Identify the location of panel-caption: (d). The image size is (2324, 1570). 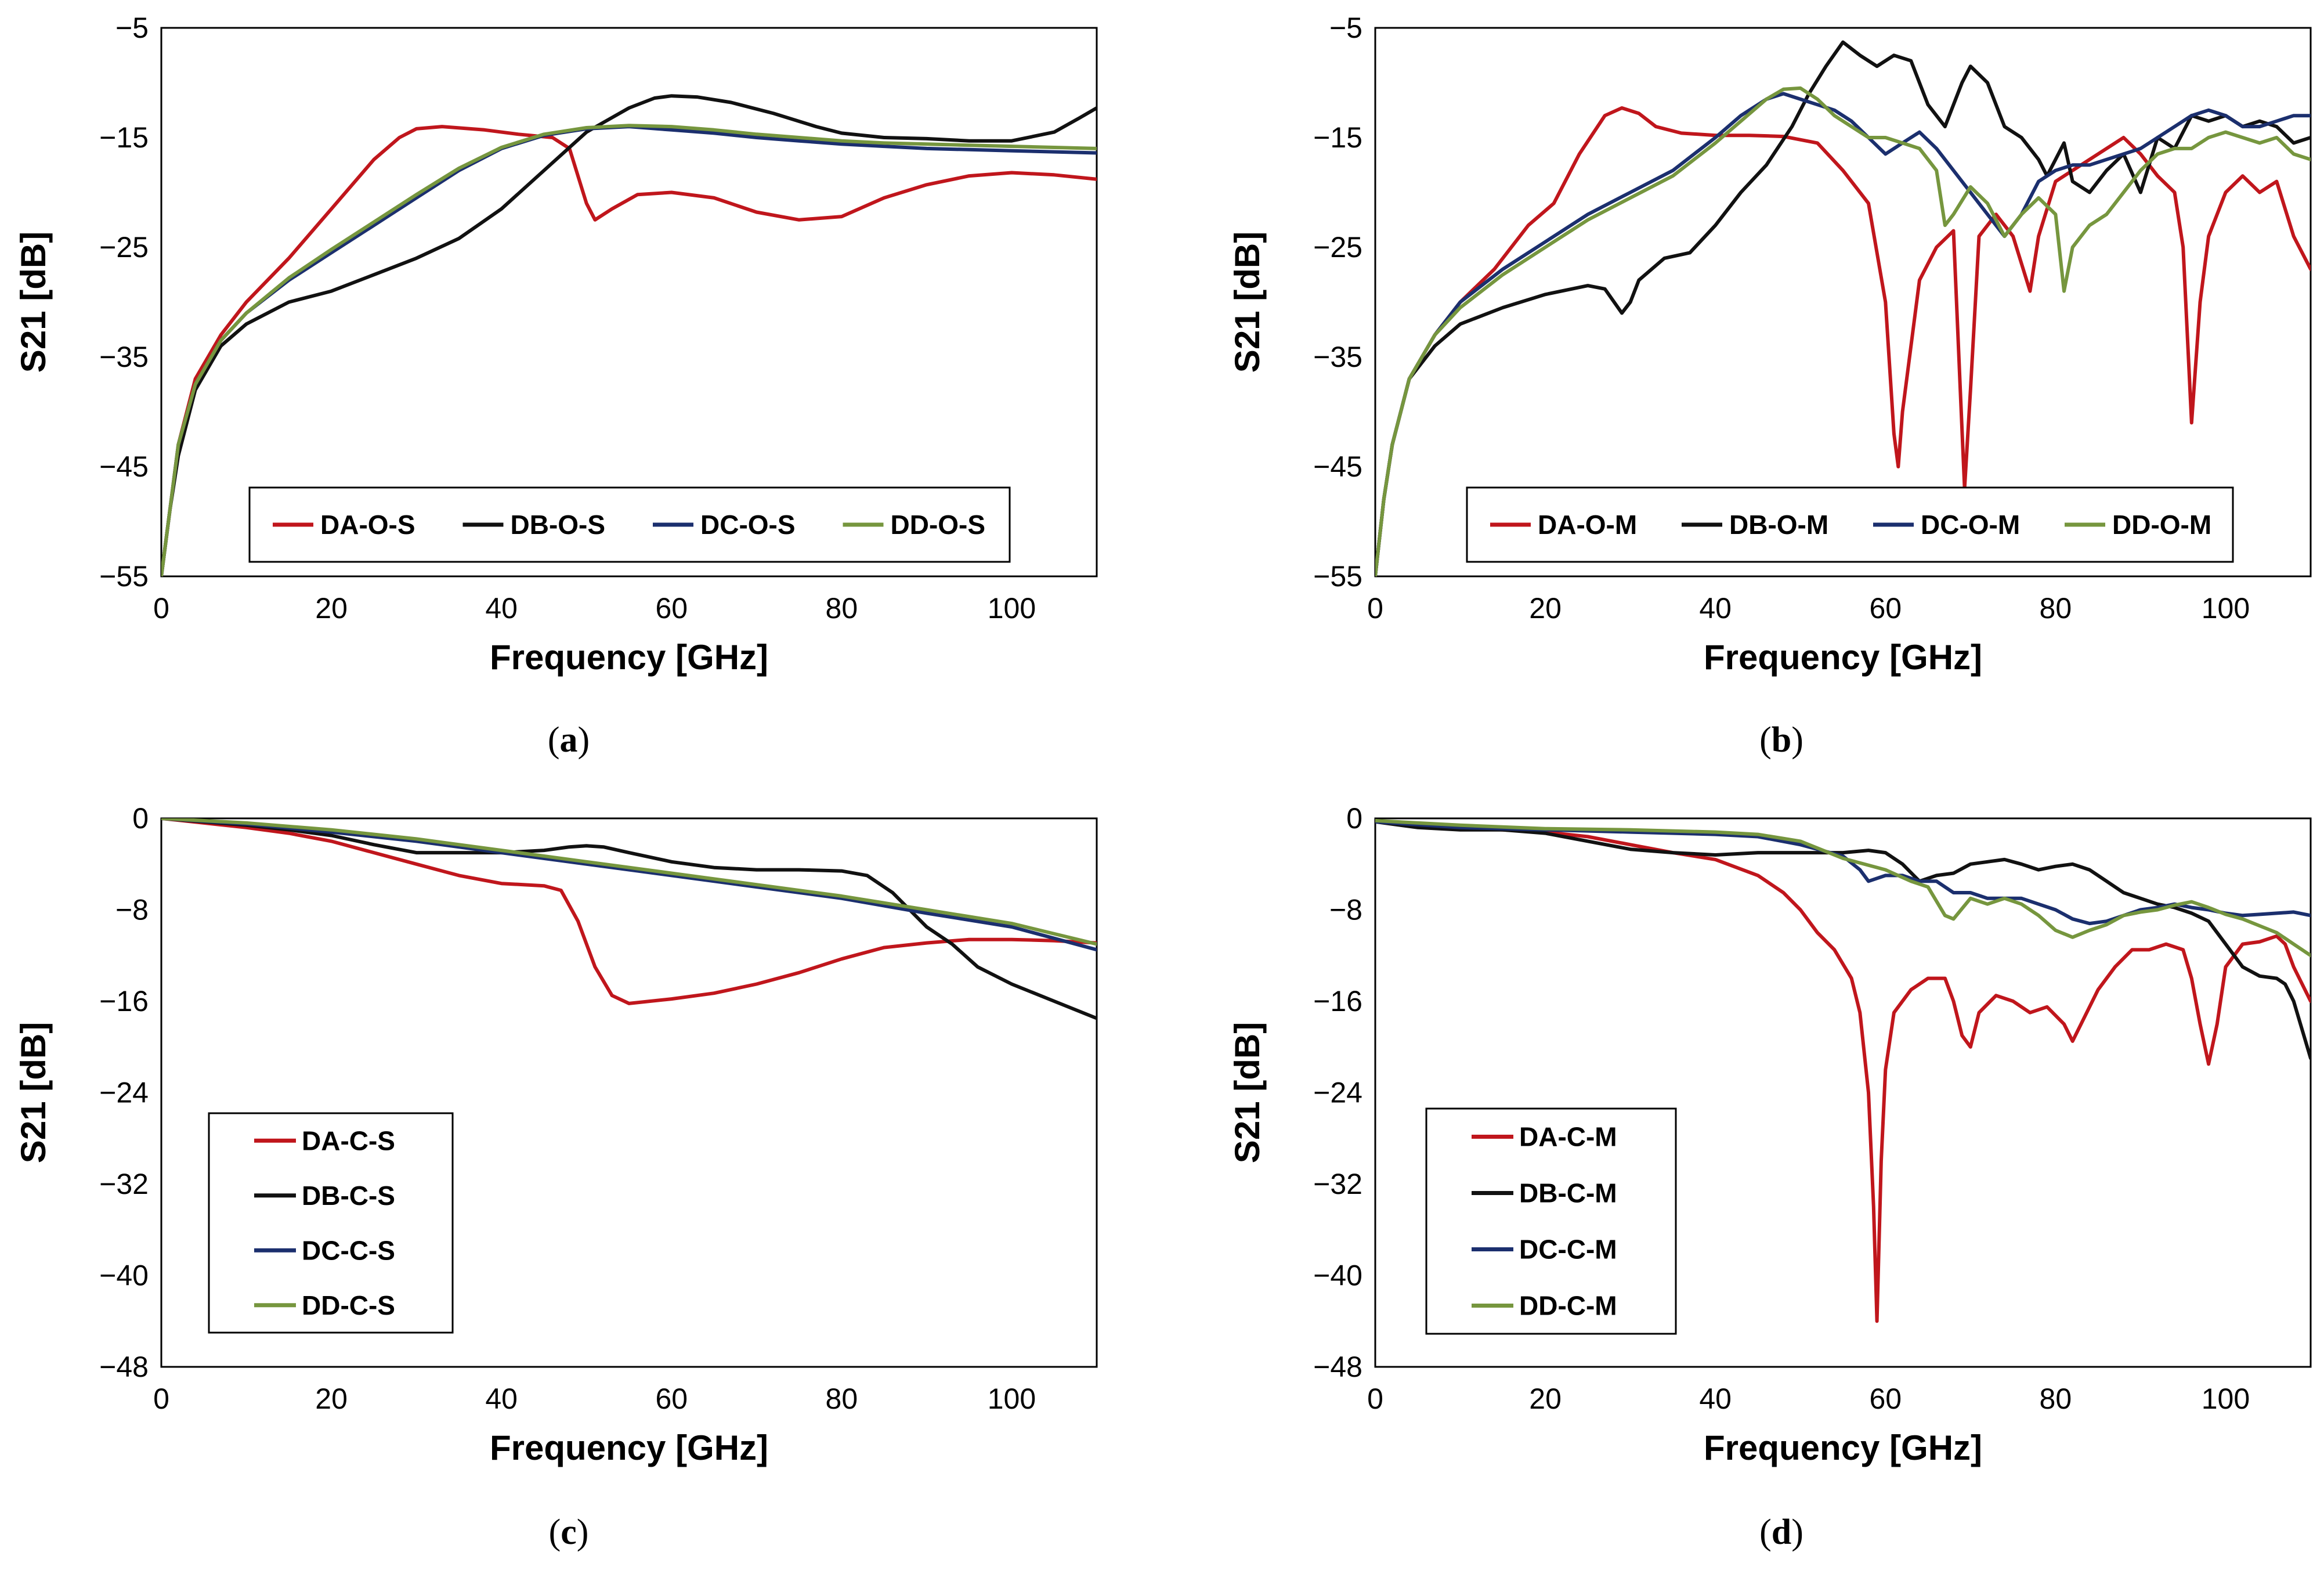
(1781, 1532).